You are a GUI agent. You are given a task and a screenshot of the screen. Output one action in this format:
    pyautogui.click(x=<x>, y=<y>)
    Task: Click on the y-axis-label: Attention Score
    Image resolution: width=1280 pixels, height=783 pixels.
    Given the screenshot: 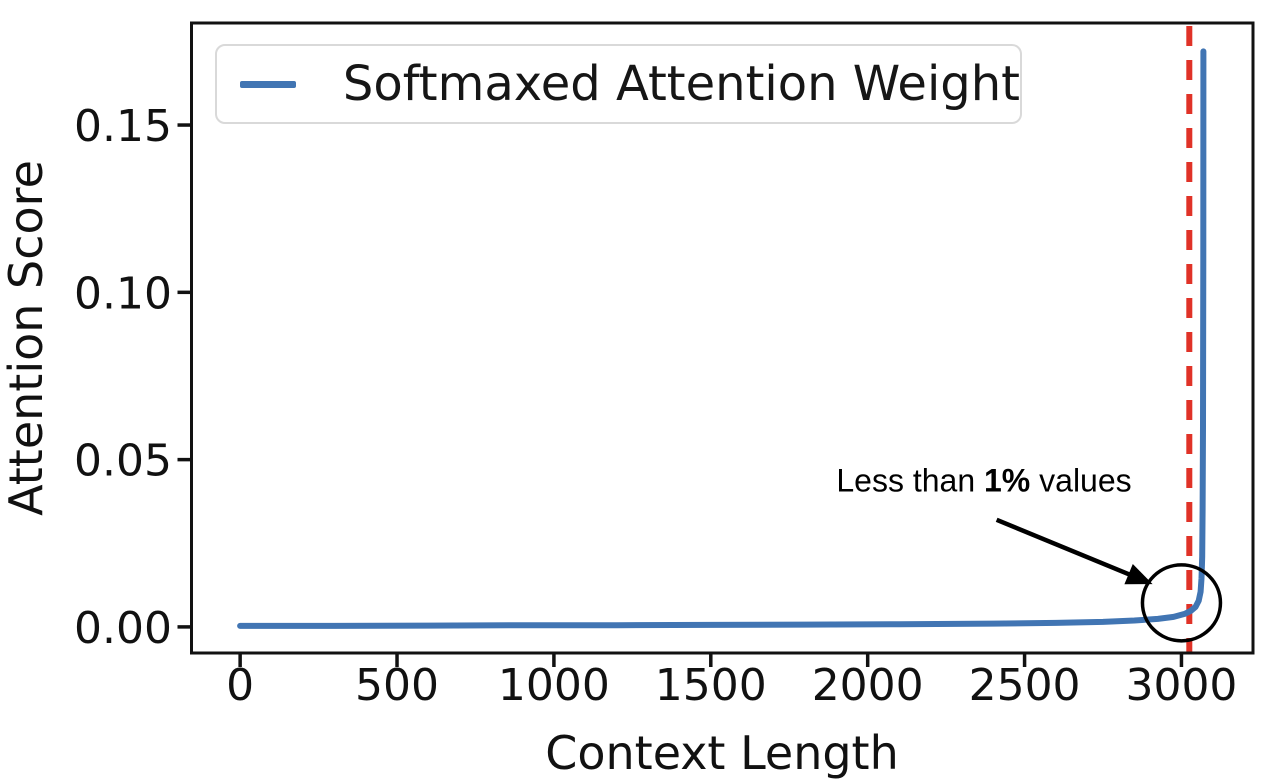 What is the action you would take?
    pyautogui.click(x=26, y=338)
    